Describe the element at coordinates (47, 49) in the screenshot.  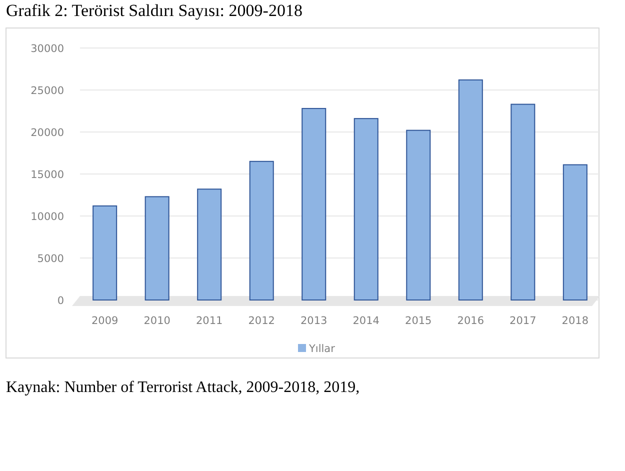
I see `y-tick-label: 30000` at that location.